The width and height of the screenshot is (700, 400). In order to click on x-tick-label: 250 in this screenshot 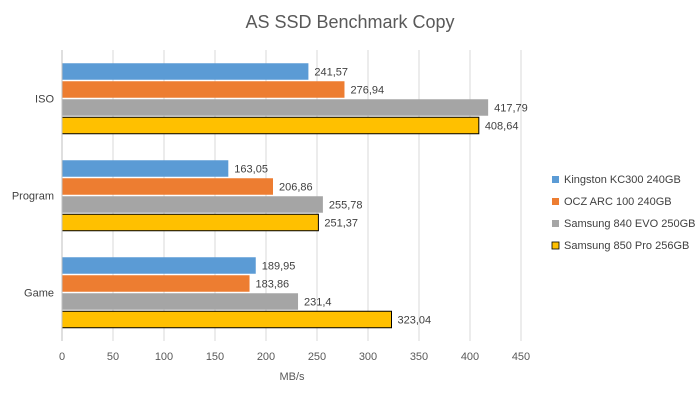, I will do `click(317, 357)`.